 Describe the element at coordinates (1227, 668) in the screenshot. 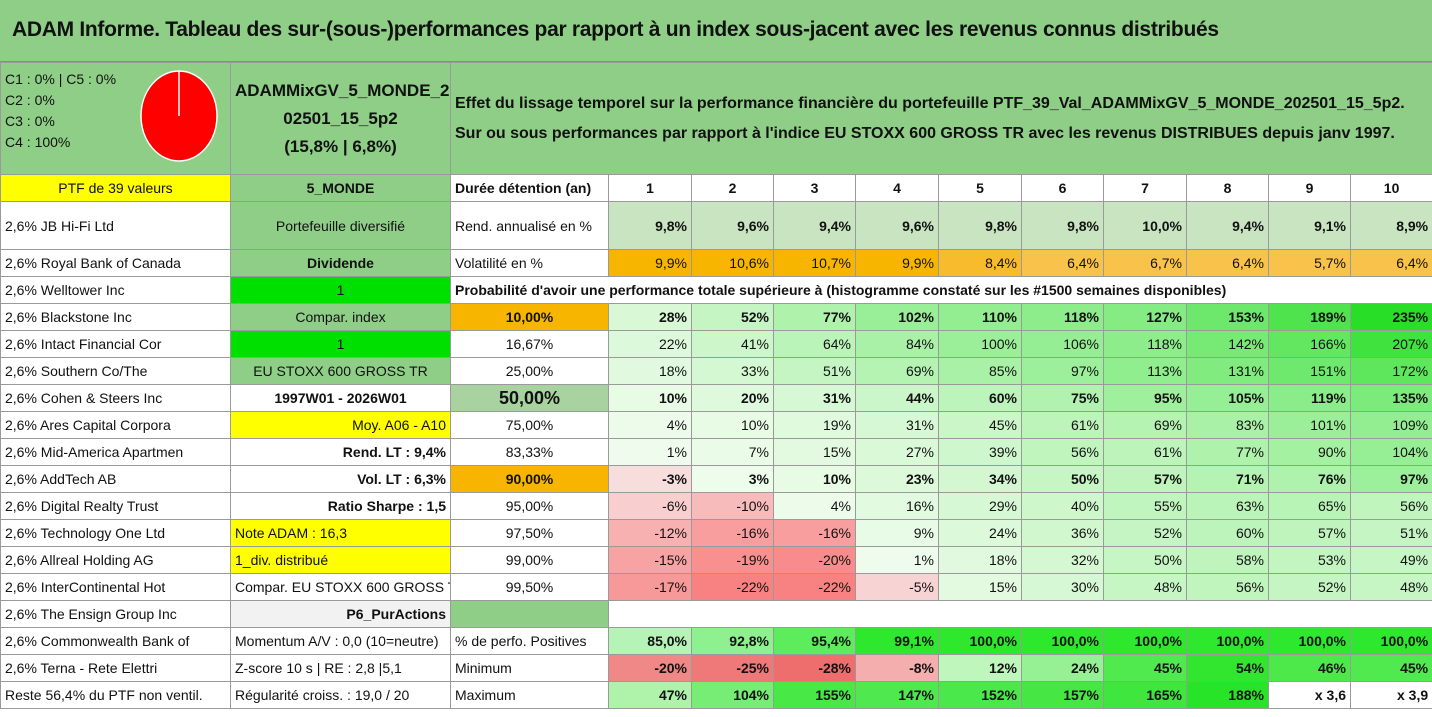

I see `minimum-value: 54%` at that location.